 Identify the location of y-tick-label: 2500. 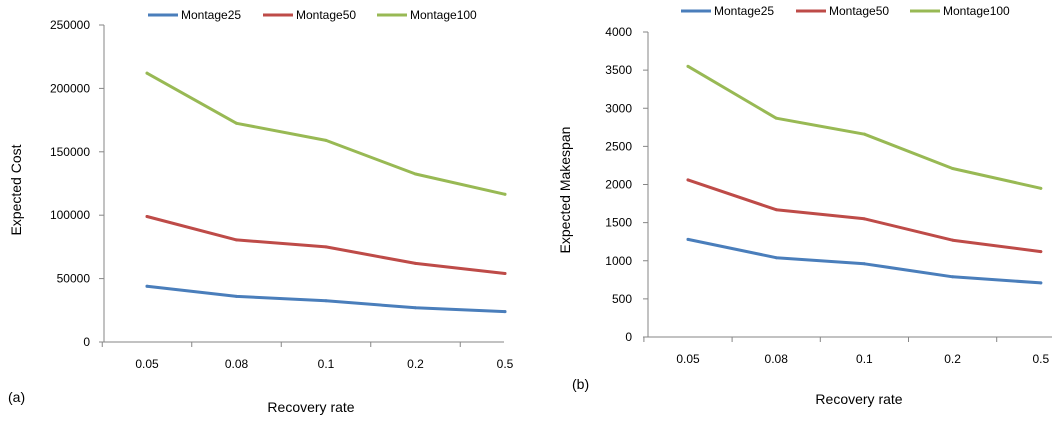
(618, 146).